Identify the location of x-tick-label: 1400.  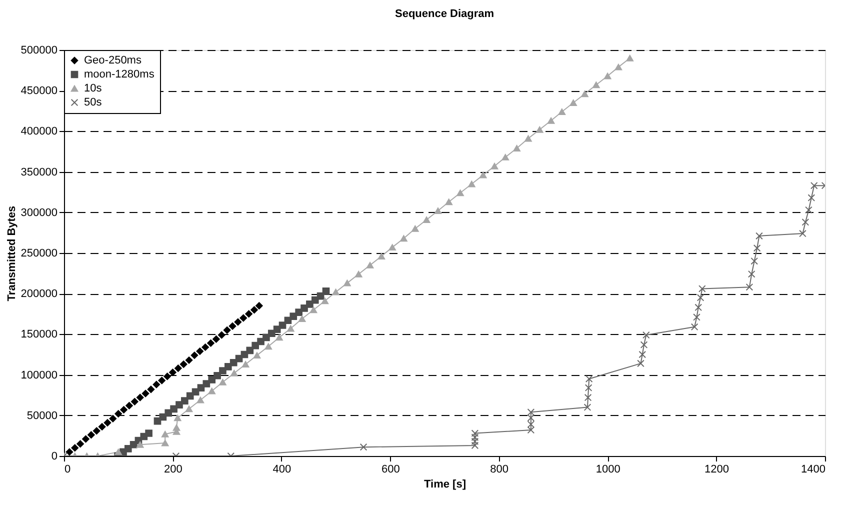
(813, 470).